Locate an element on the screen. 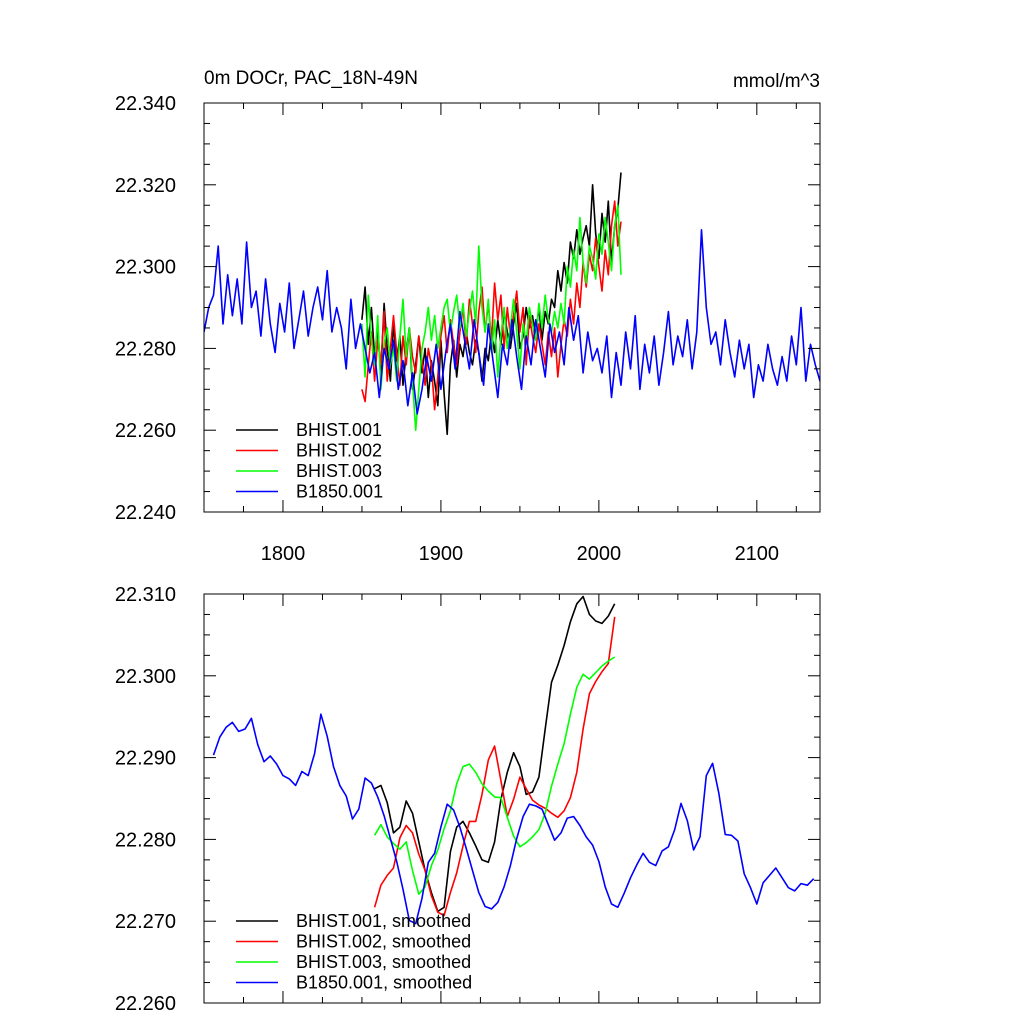  y-tick-label: 22.320 is located at coordinates (145, 186).